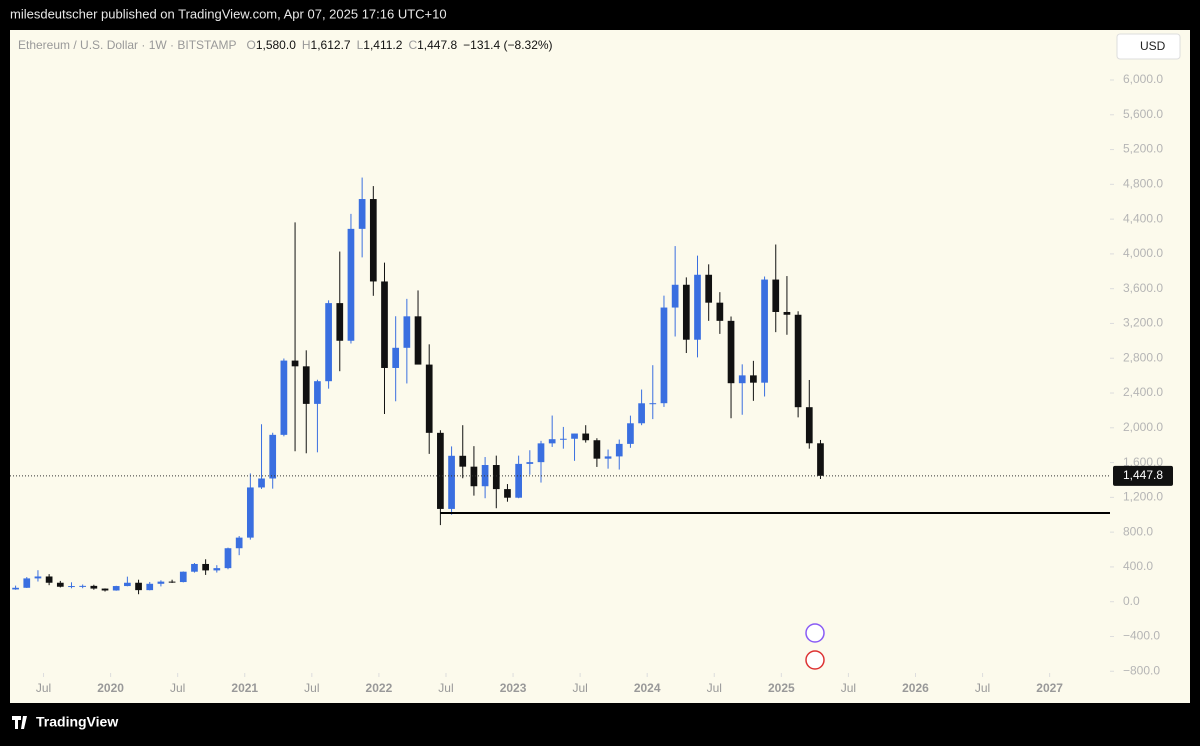  Describe the element at coordinates (1143, 462) in the screenshot. I see `y-tick-label: 1,600.0` at that location.